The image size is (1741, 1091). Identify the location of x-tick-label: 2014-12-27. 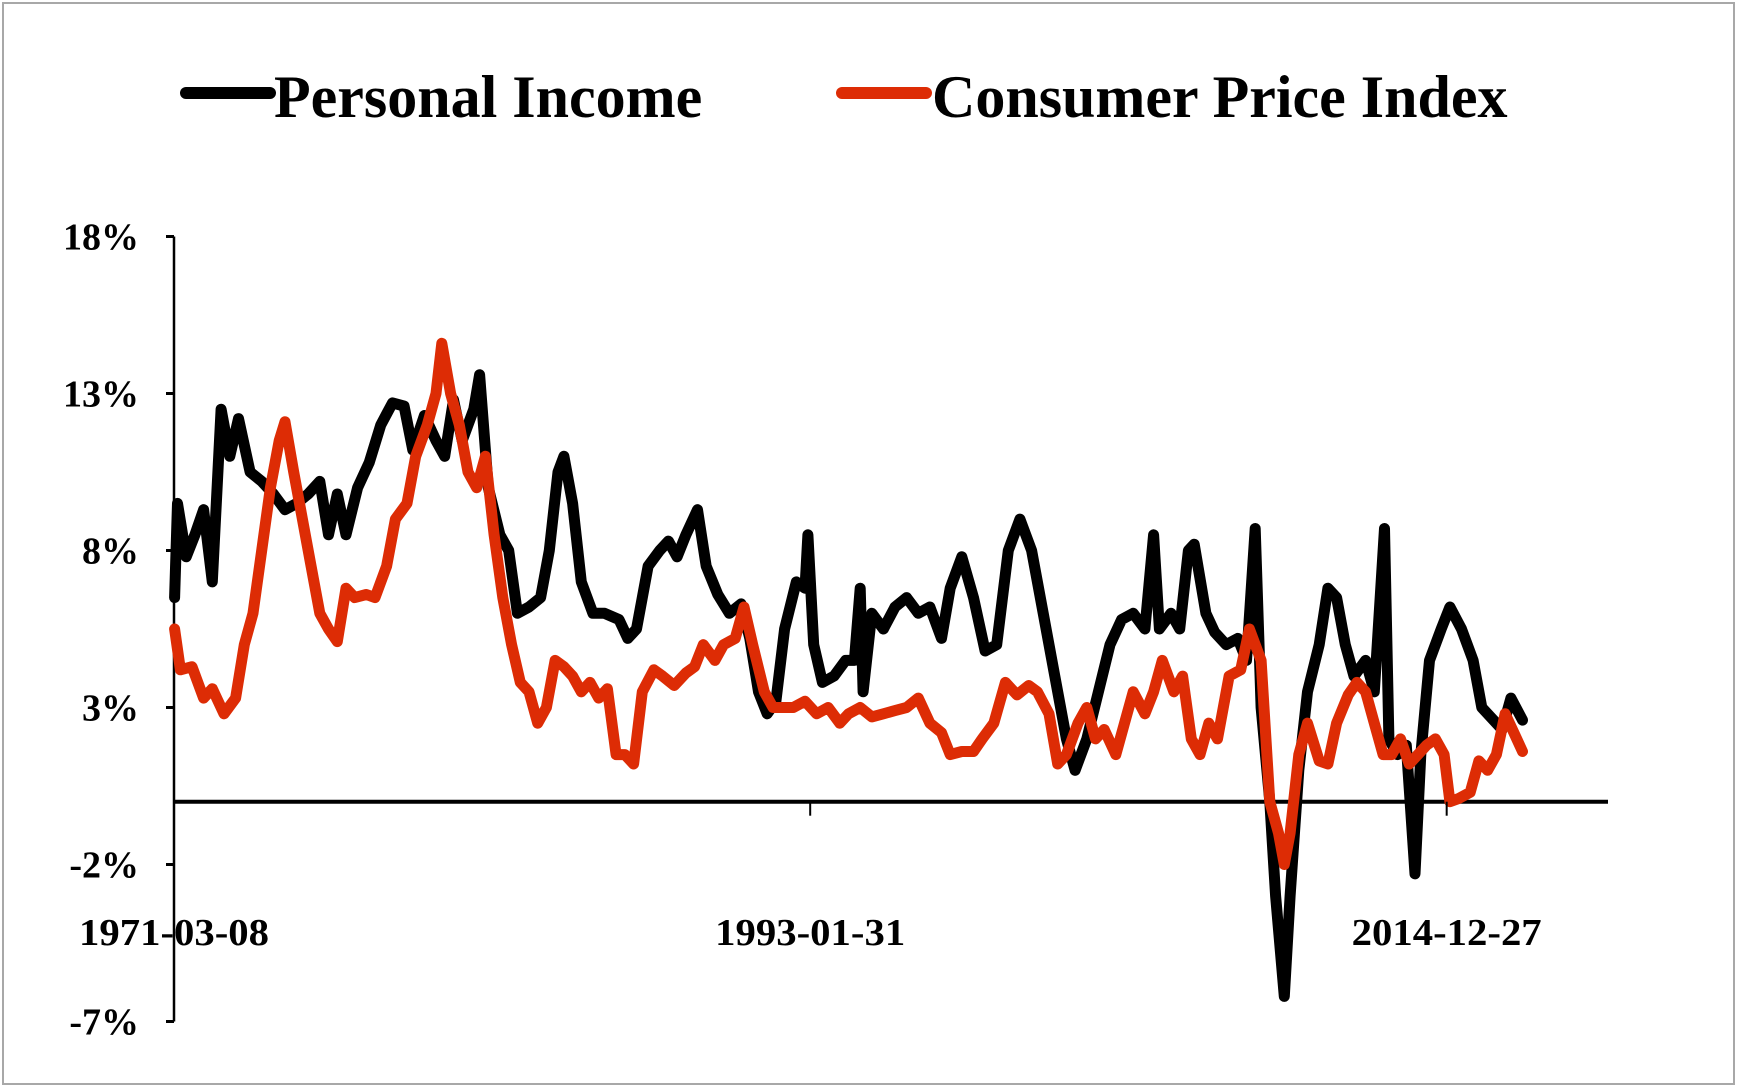
(1447, 933).